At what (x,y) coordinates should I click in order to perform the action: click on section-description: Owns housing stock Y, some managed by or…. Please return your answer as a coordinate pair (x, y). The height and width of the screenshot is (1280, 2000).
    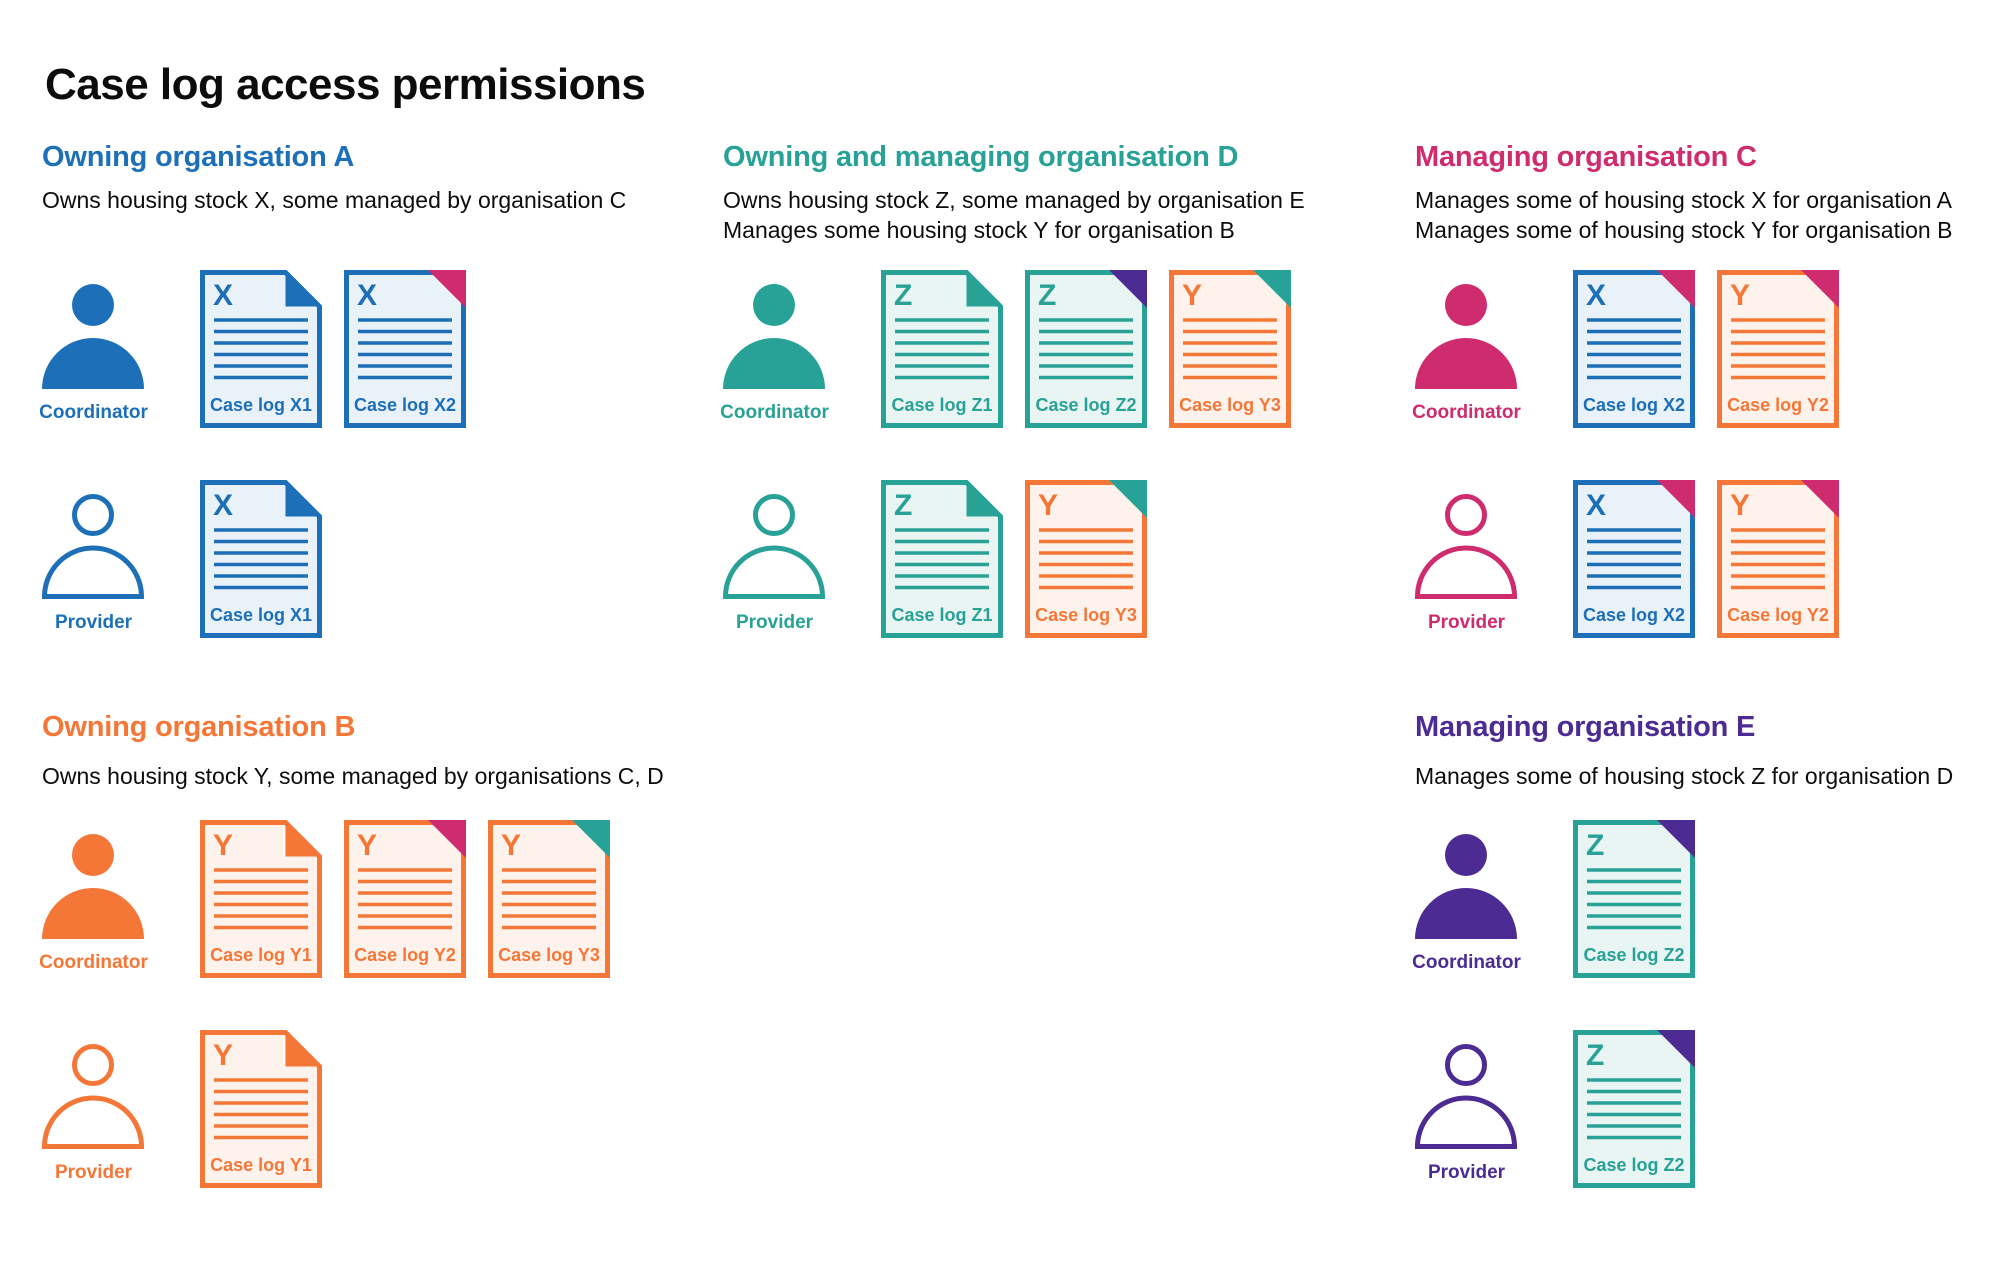
    Looking at the image, I should click on (353, 776).